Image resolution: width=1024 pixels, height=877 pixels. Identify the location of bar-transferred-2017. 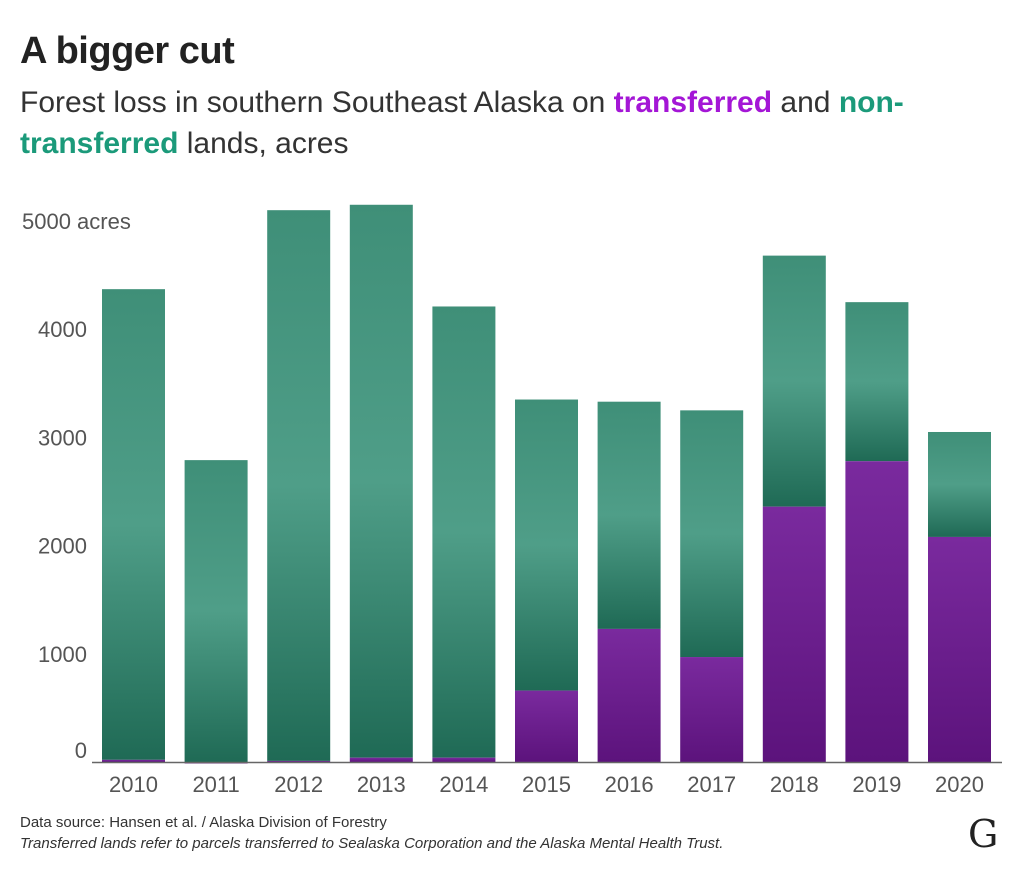
(712, 709).